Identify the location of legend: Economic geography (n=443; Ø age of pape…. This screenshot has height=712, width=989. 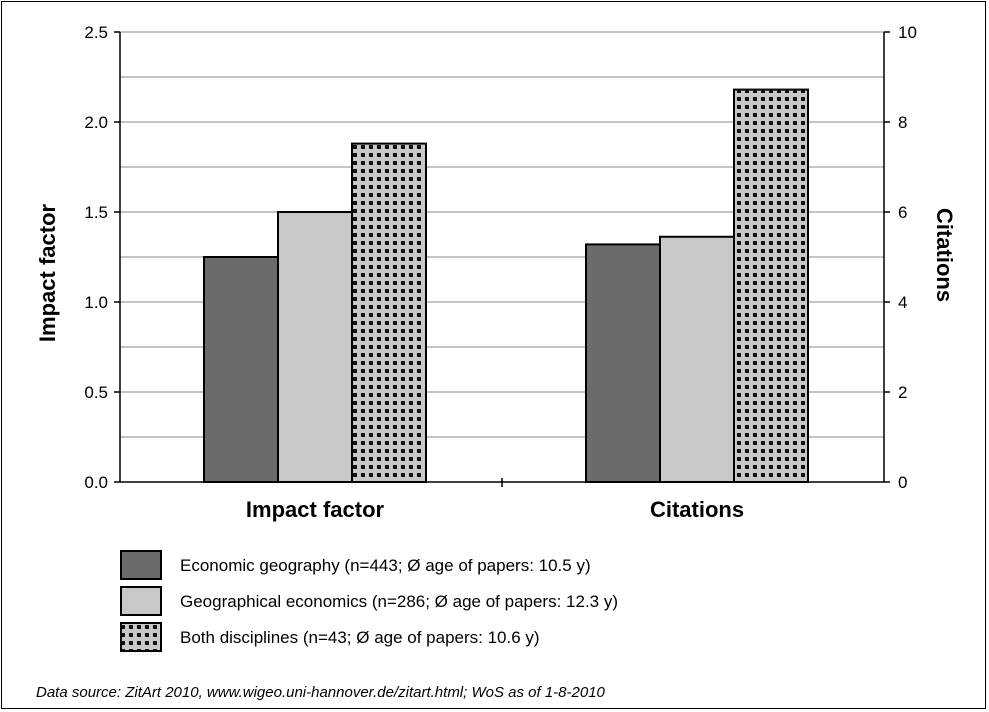
(369, 601).